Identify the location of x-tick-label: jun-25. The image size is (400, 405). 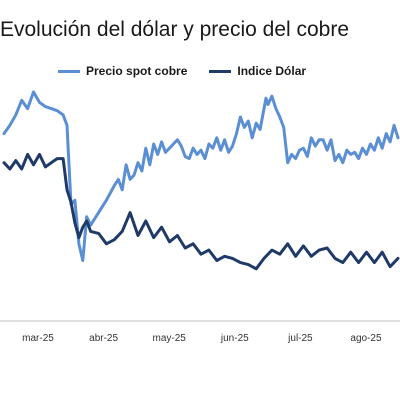
(234, 338).